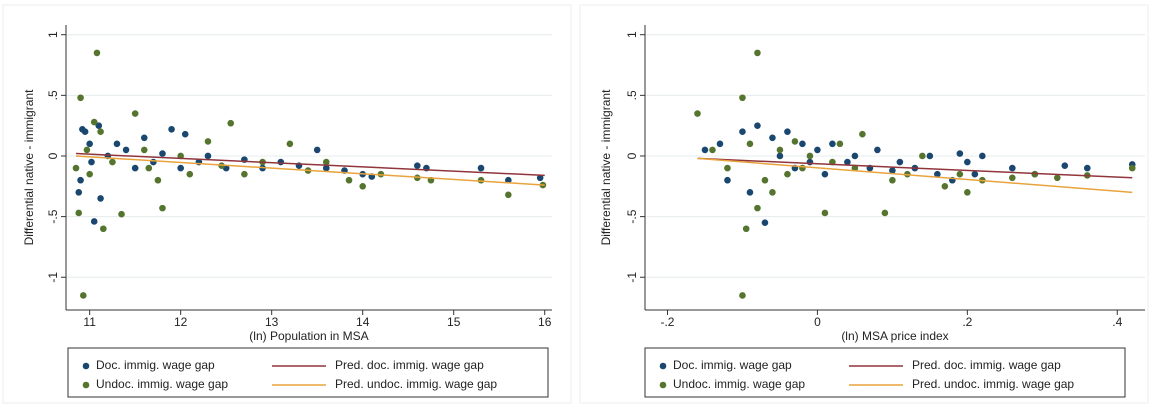 This screenshot has height=409, width=1154. What do you see at coordinates (1117, 322) in the screenshot?
I see `x-tick-label: .4` at bounding box center [1117, 322].